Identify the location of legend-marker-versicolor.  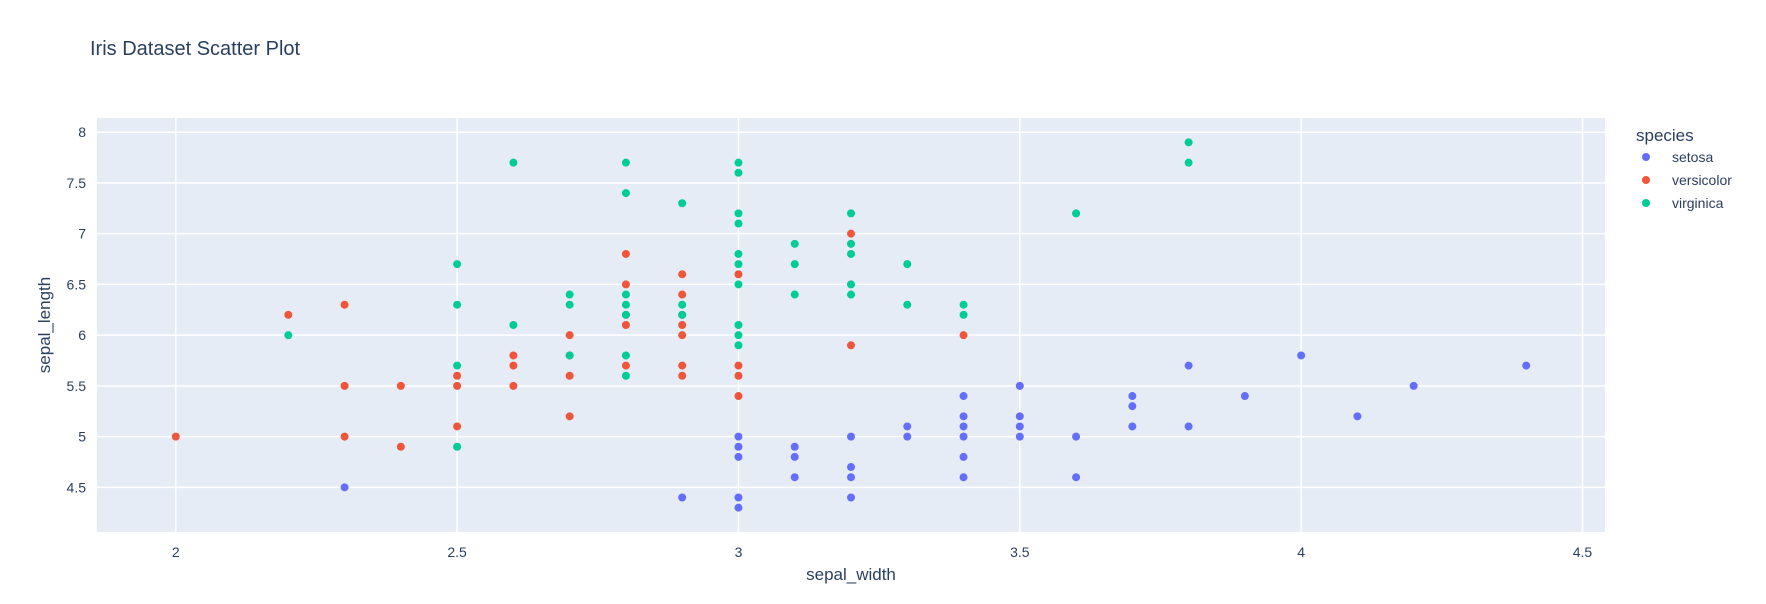
(1646, 180).